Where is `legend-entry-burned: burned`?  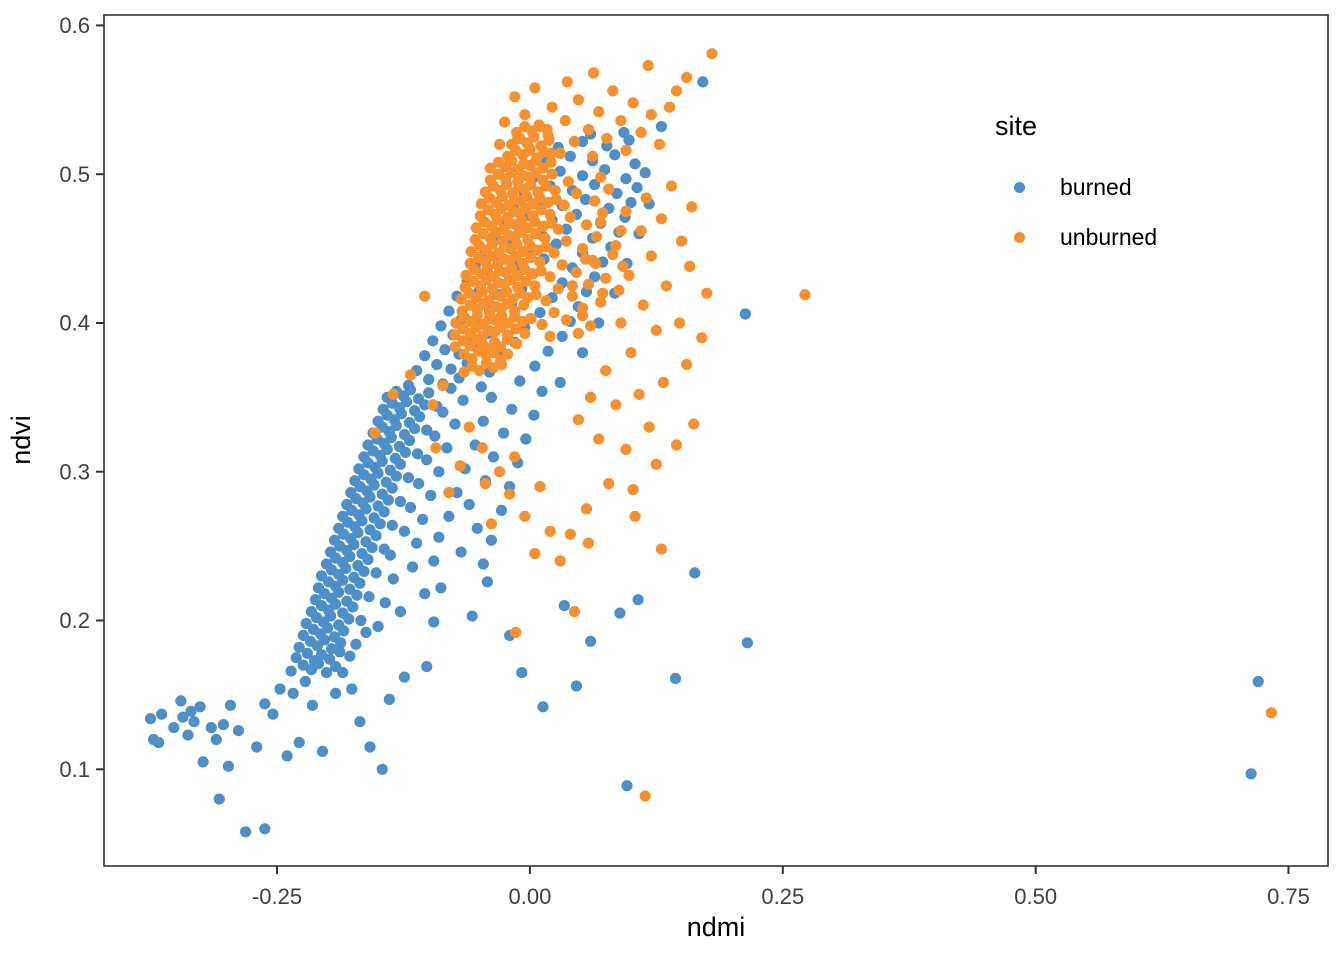 legend-entry-burned: burned is located at coordinates (1073, 187).